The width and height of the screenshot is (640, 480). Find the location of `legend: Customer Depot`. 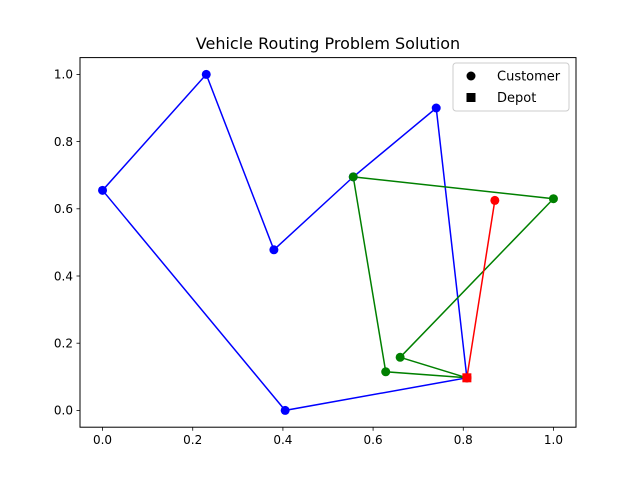

legend: Customer Depot is located at coordinates (511, 87).